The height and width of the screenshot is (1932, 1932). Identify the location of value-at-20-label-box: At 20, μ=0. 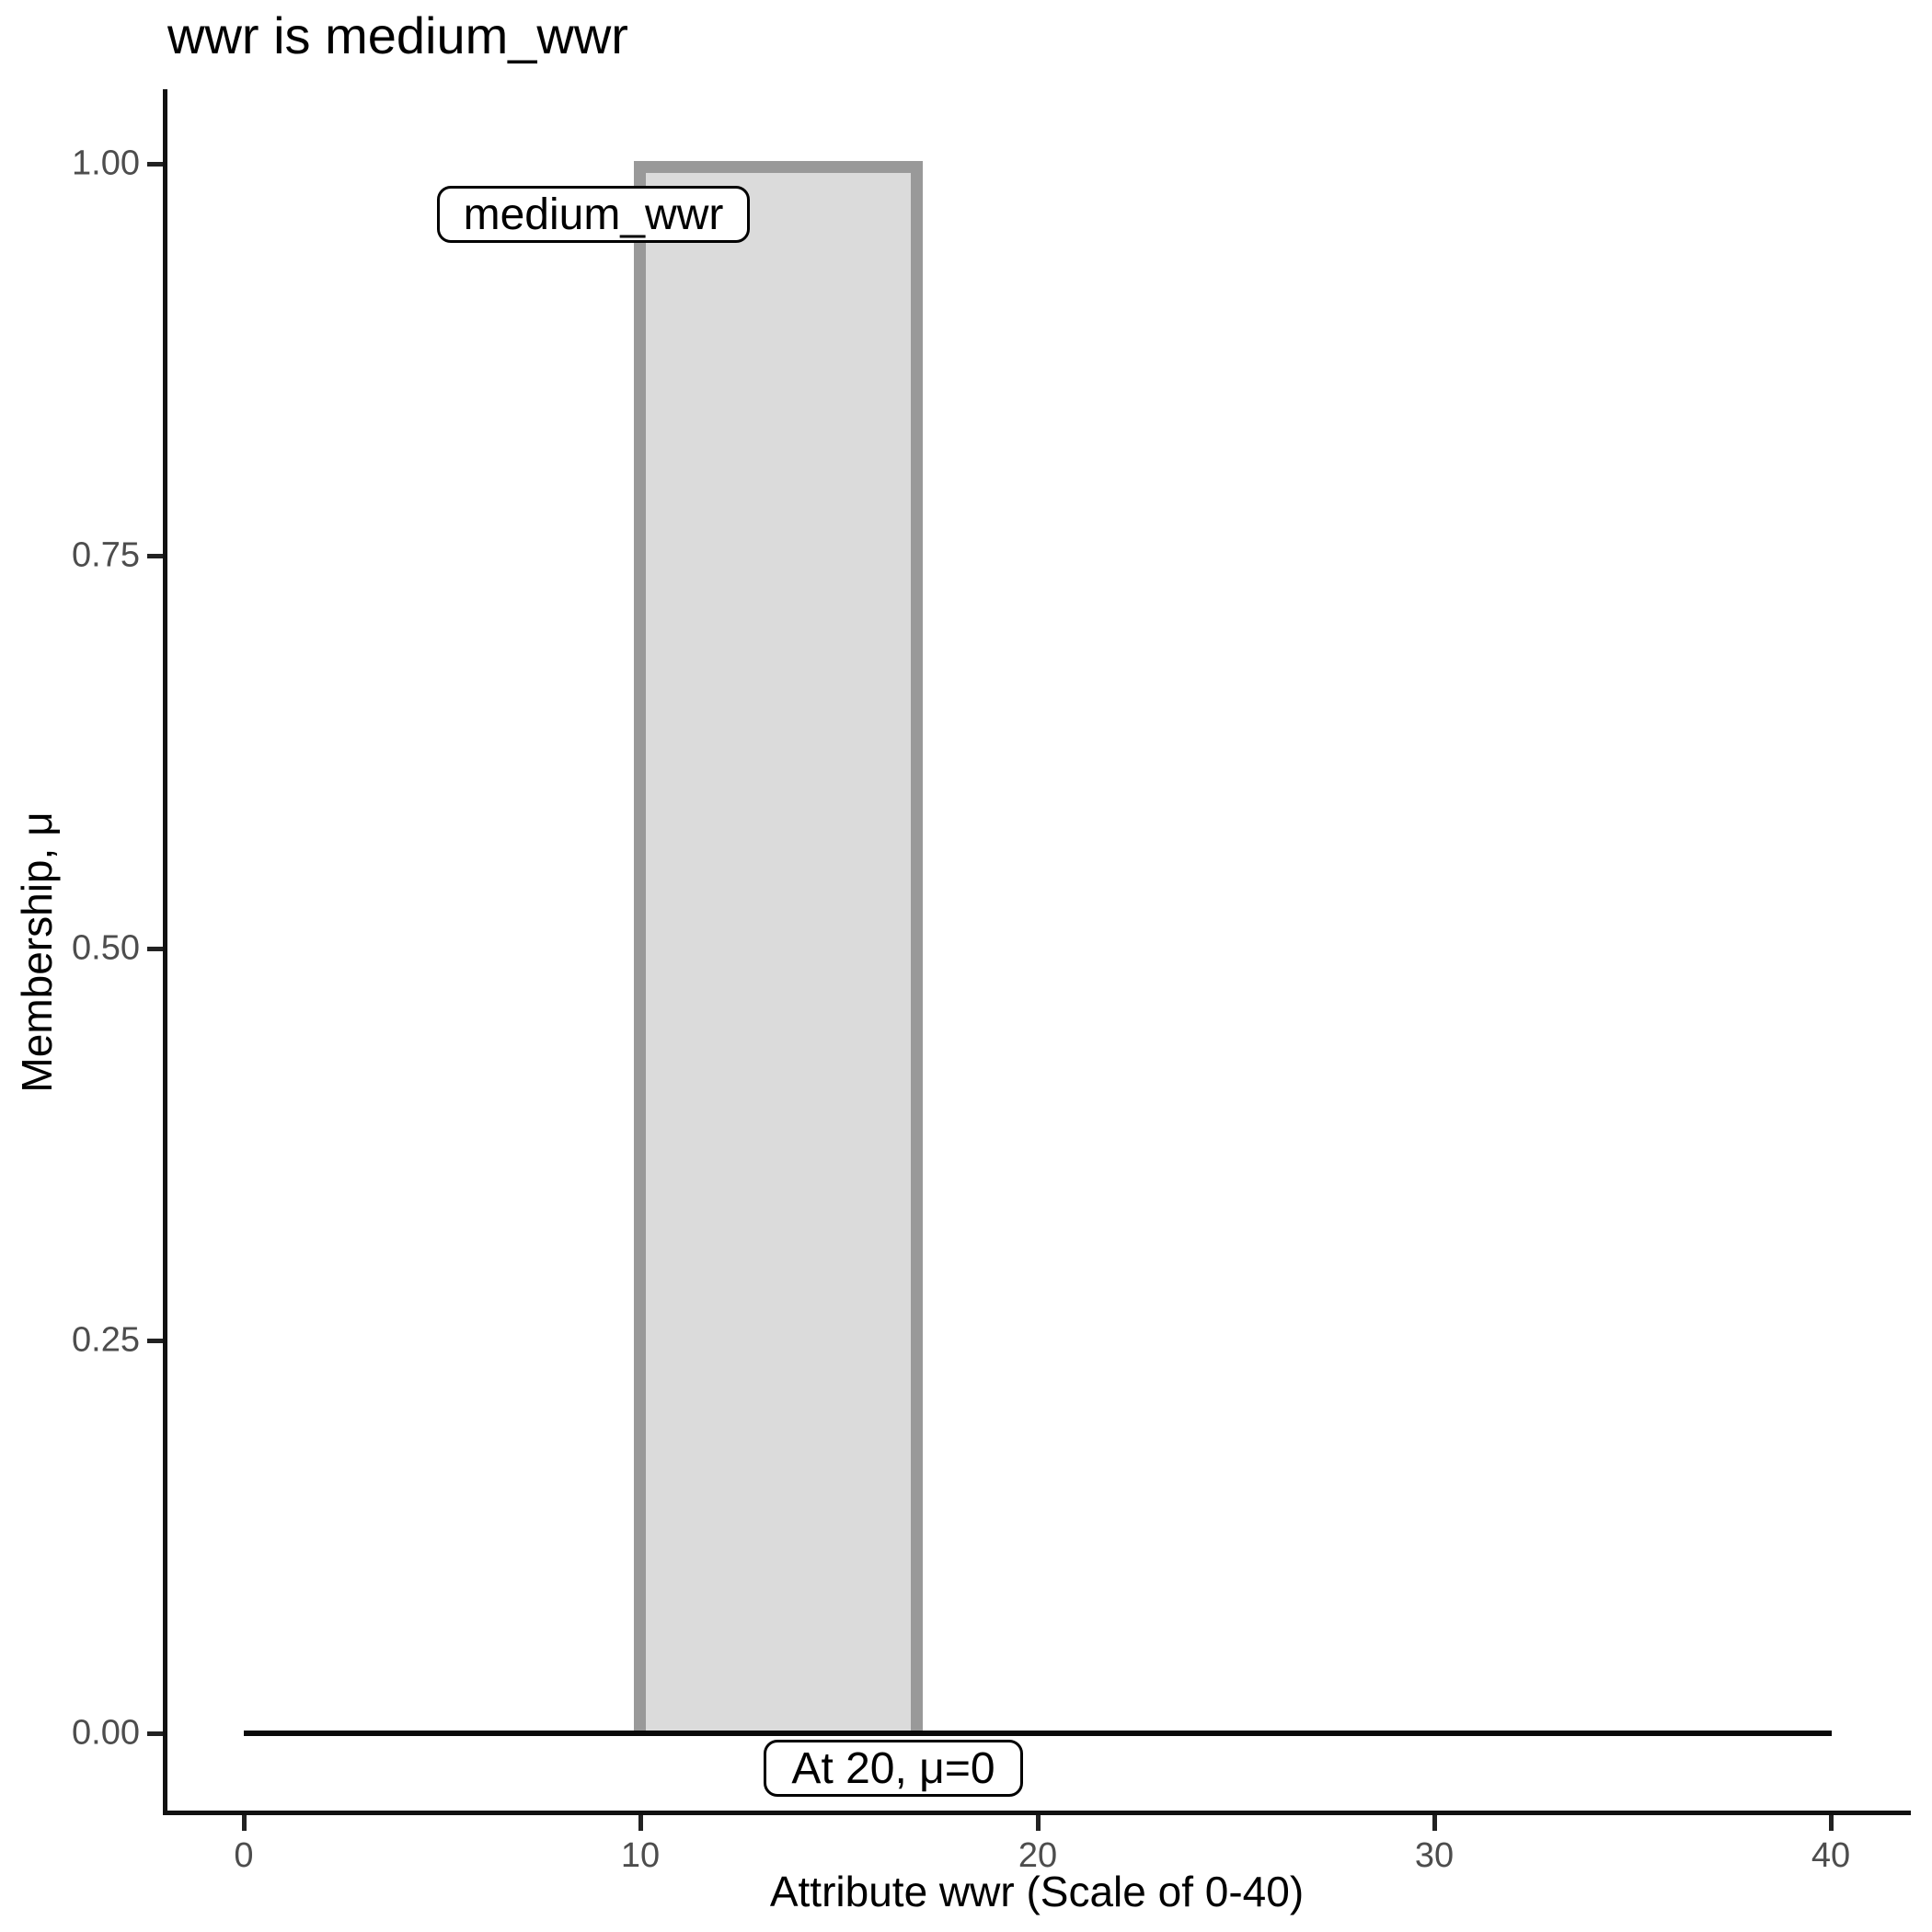
(893, 1768).